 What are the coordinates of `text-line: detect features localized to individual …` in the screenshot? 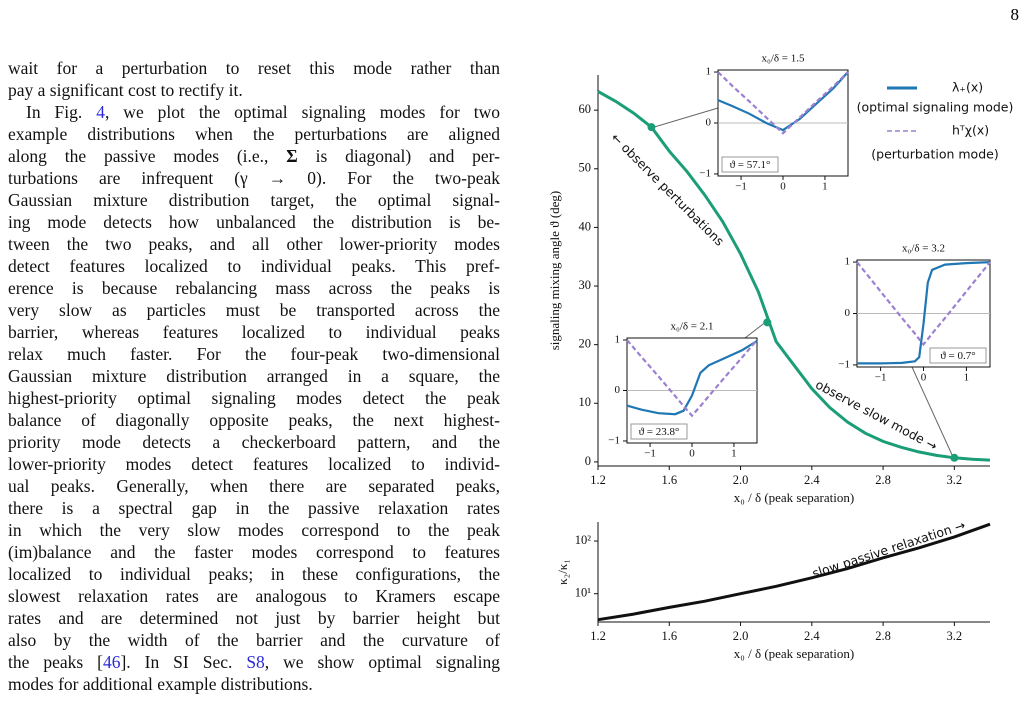 It's located at (254, 266).